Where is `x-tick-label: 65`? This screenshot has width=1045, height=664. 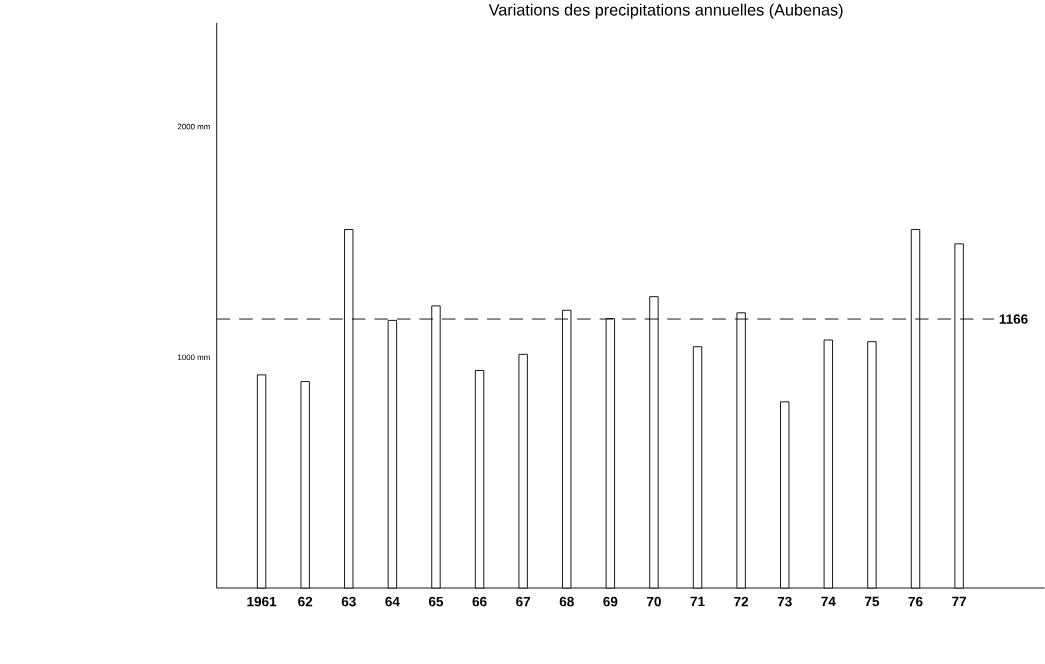
x-tick-label: 65 is located at coordinates (436, 601).